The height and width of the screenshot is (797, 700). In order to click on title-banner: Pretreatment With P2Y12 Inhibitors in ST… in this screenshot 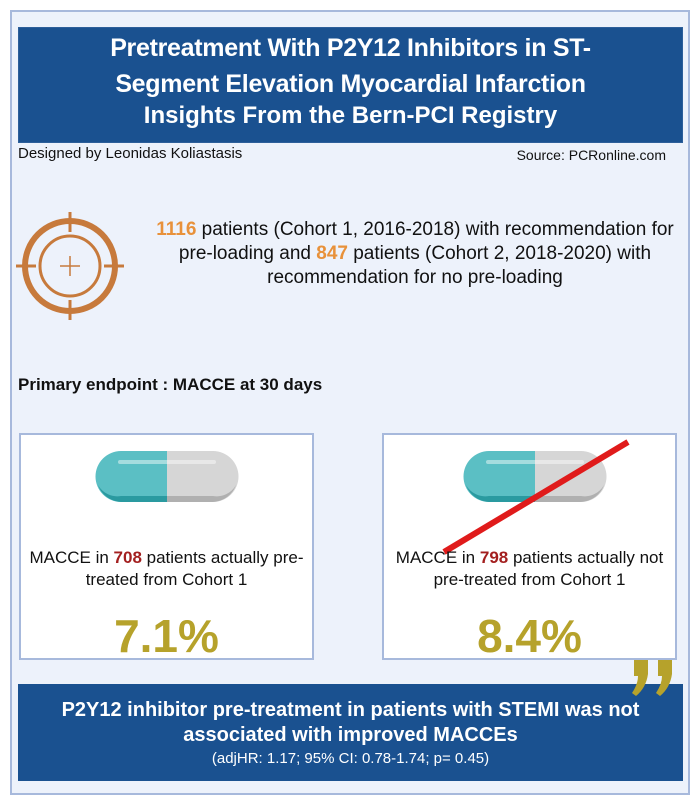, I will do `click(350, 85)`.